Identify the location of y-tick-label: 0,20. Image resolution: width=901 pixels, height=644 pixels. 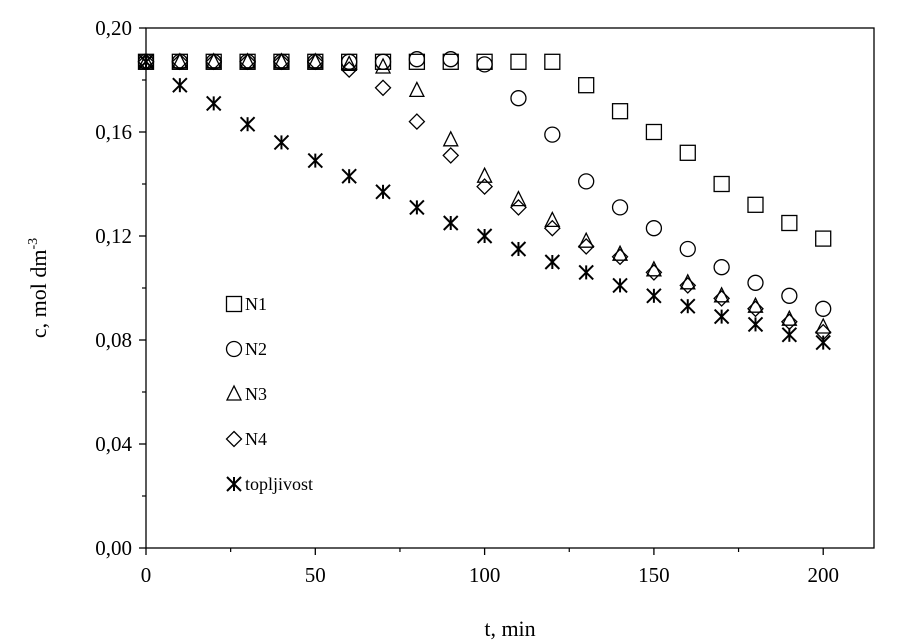
(113, 28).